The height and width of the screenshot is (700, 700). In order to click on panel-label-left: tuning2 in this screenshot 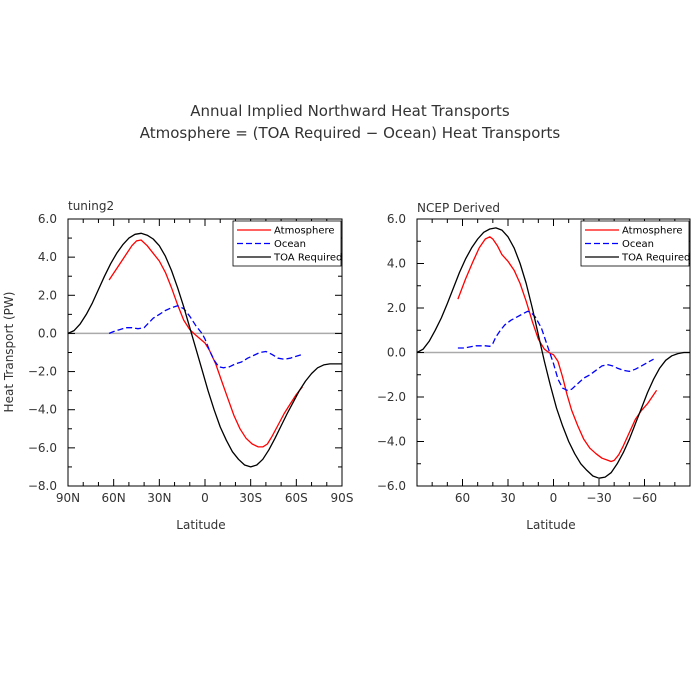, I will do `click(91, 206)`.